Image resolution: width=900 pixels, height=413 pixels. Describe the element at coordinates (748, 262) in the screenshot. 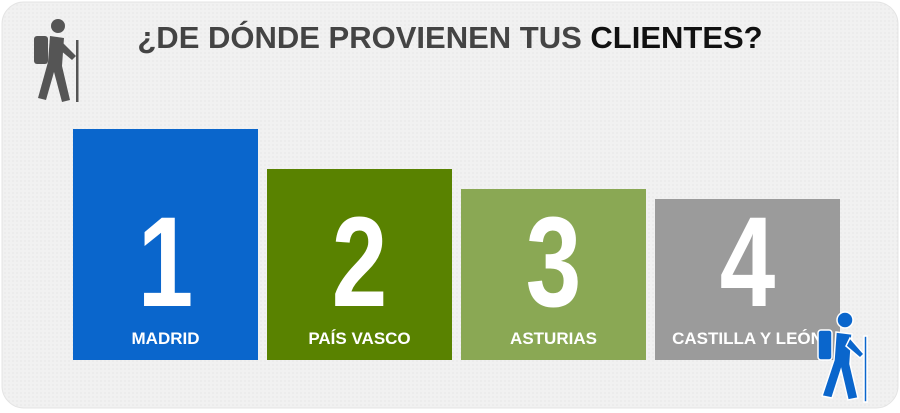

I see `rank-number: 4` at that location.